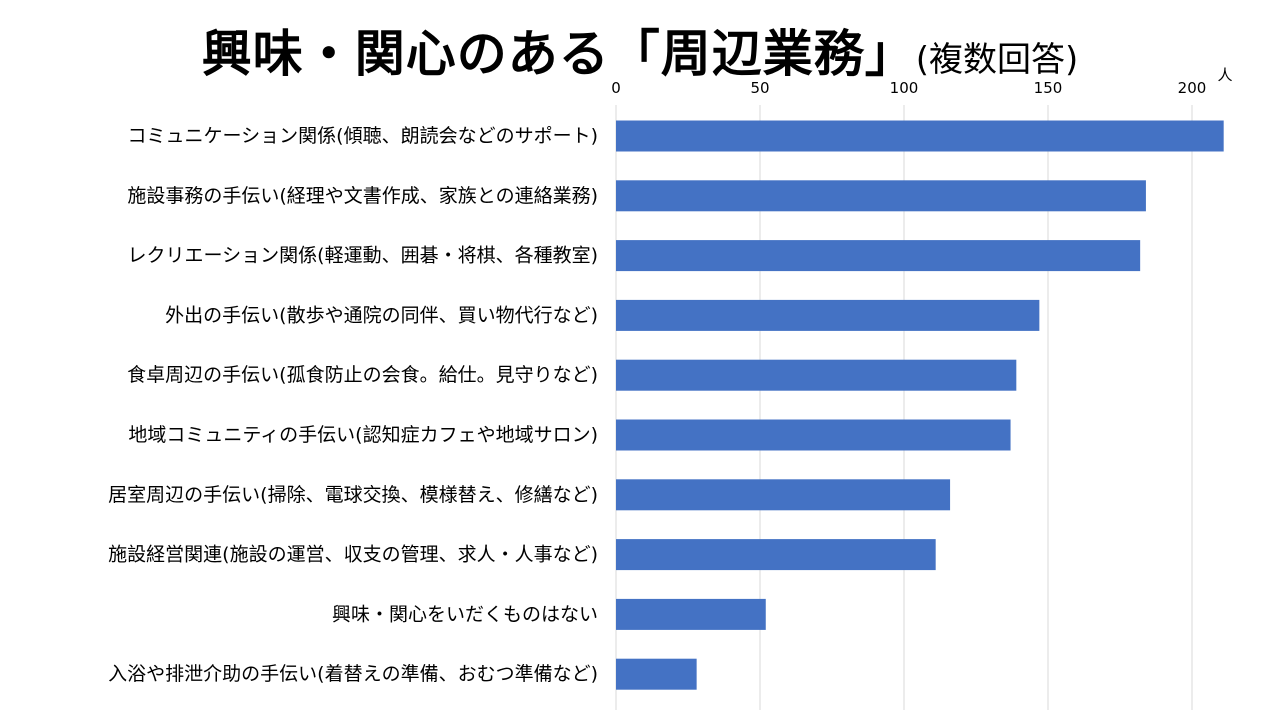  Describe the element at coordinates (363, 256) in the screenshot. I see `category-label: レクリエーション関係(軽運動、囲碁・将棋、各種教室)` at that location.